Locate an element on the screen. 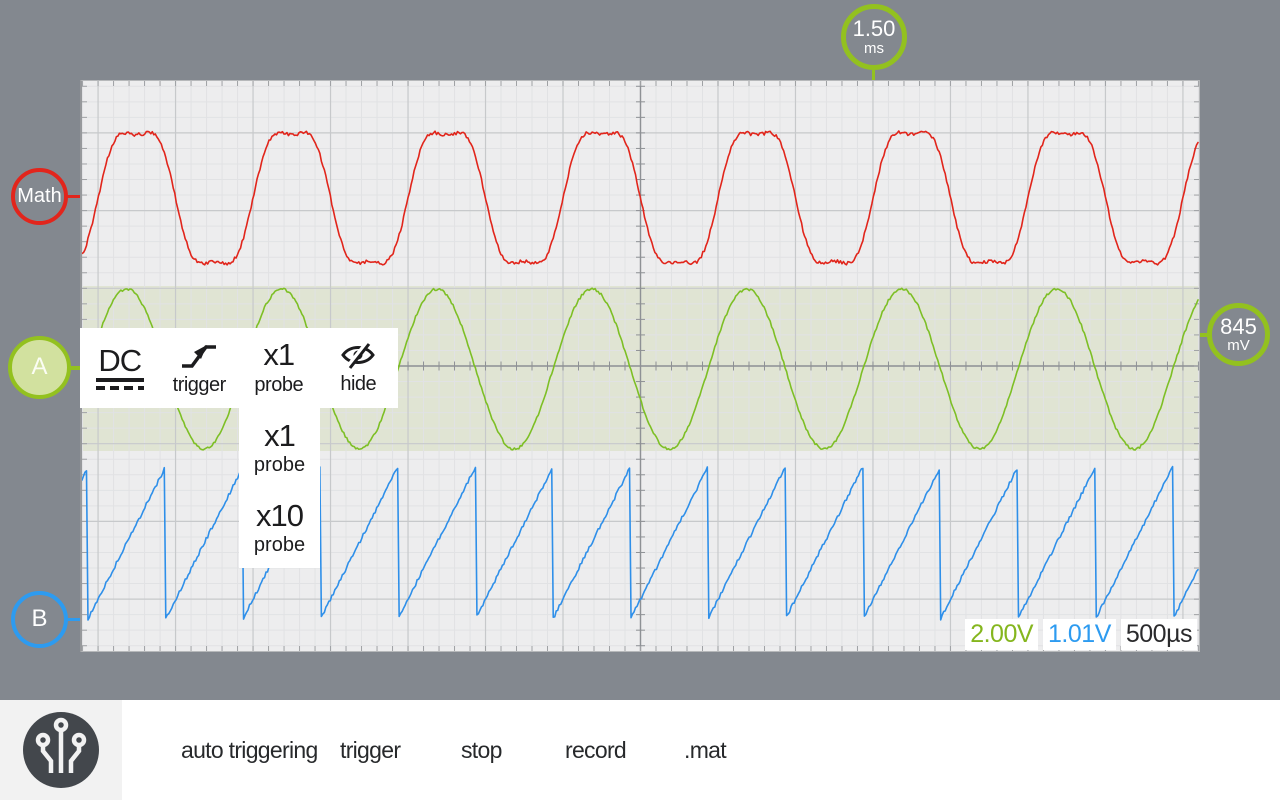 This screenshot has width=1280, height=800. probe-option-x1-value: x1 is located at coordinates (280, 435).